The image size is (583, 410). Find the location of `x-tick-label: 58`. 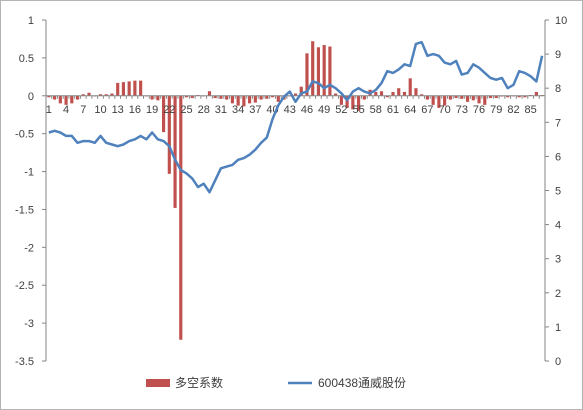

x-tick-label: 58 is located at coordinates (376, 110).